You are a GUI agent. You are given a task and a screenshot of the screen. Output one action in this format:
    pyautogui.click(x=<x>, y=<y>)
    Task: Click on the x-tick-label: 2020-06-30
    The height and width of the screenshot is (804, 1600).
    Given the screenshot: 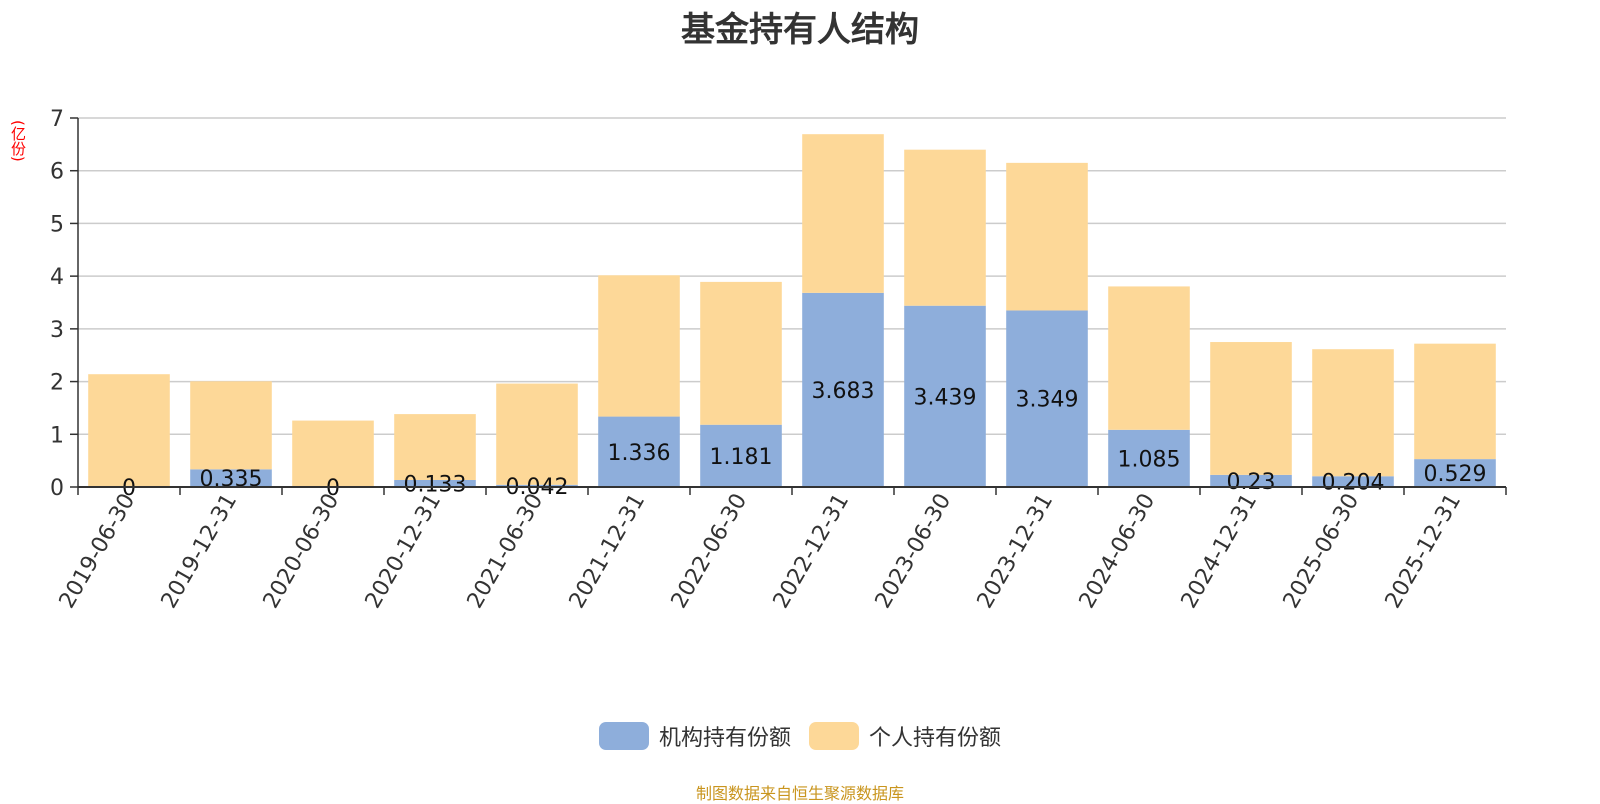 What is the action you would take?
    pyautogui.click(x=302, y=551)
    